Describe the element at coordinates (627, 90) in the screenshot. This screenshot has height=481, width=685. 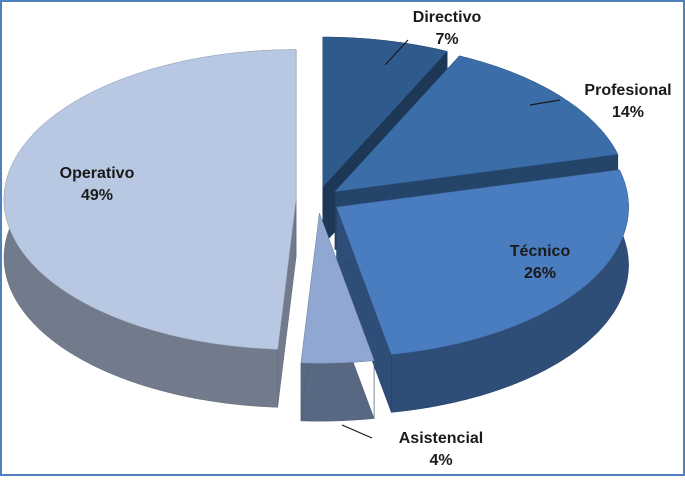
I see `category-label: Profesional` at that location.